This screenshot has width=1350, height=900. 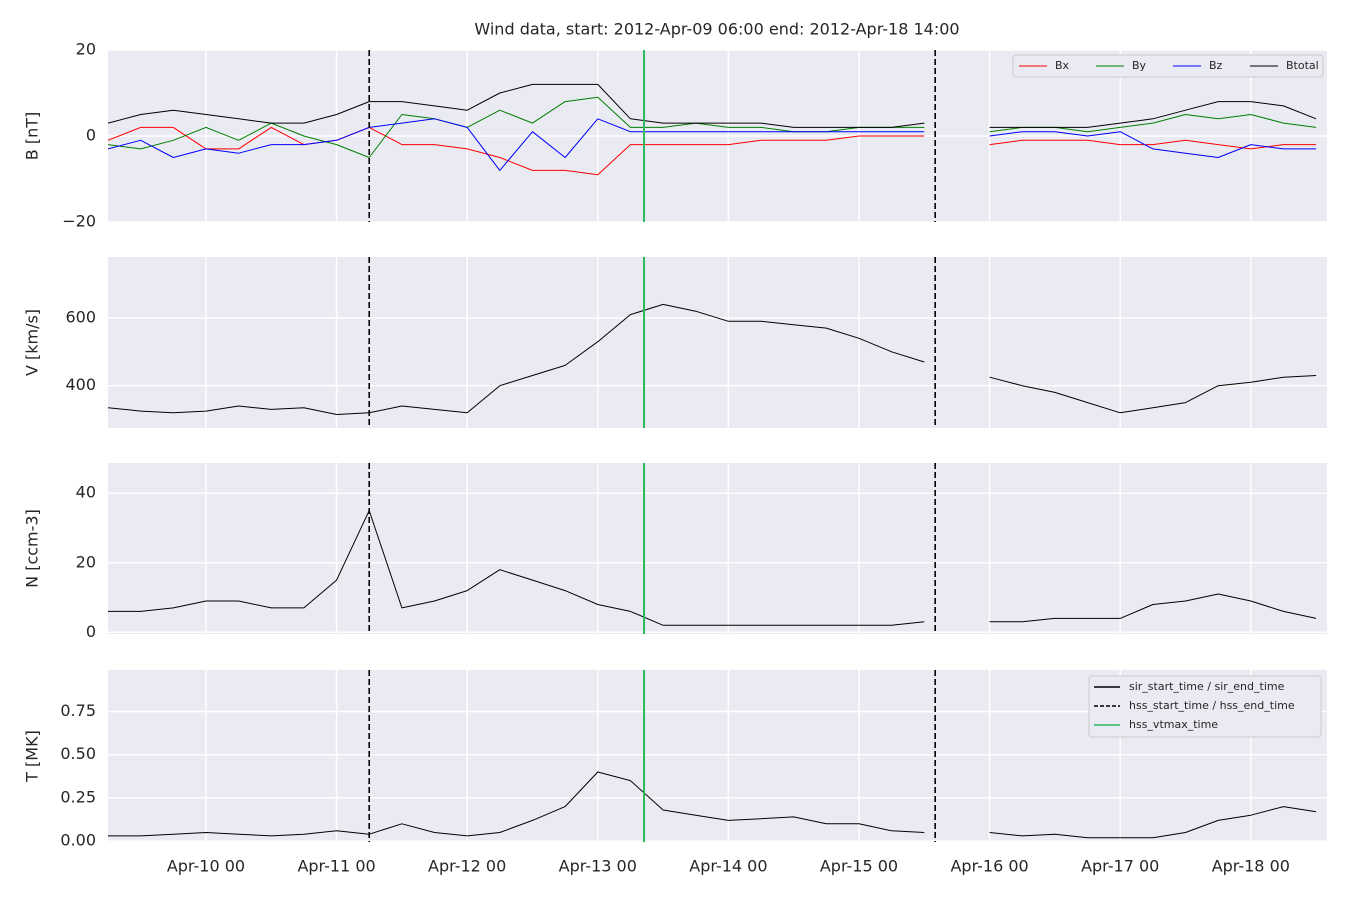 What do you see at coordinates (1062, 65) in the screenshot?
I see `legend-label: Bx` at bounding box center [1062, 65].